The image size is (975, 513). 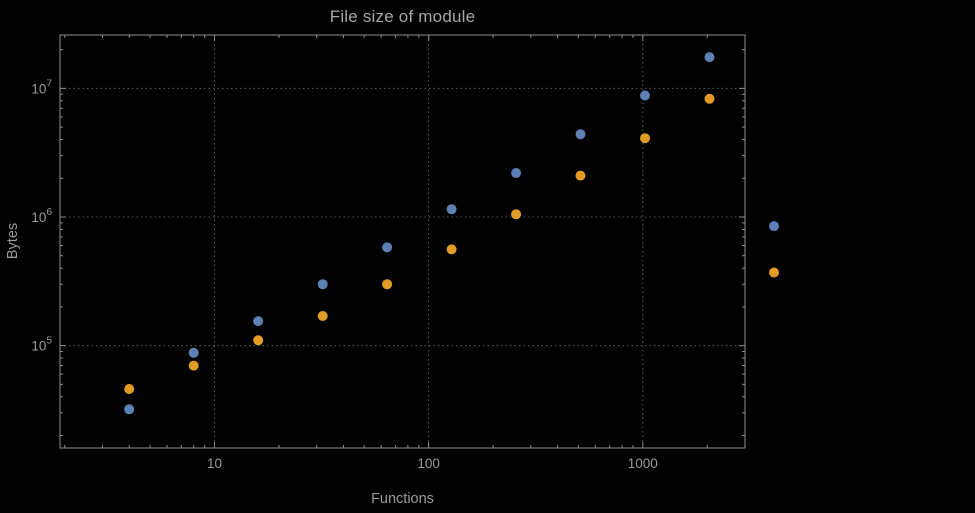 What do you see at coordinates (402, 499) in the screenshot?
I see `x-axis-label: Functions` at bounding box center [402, 499].